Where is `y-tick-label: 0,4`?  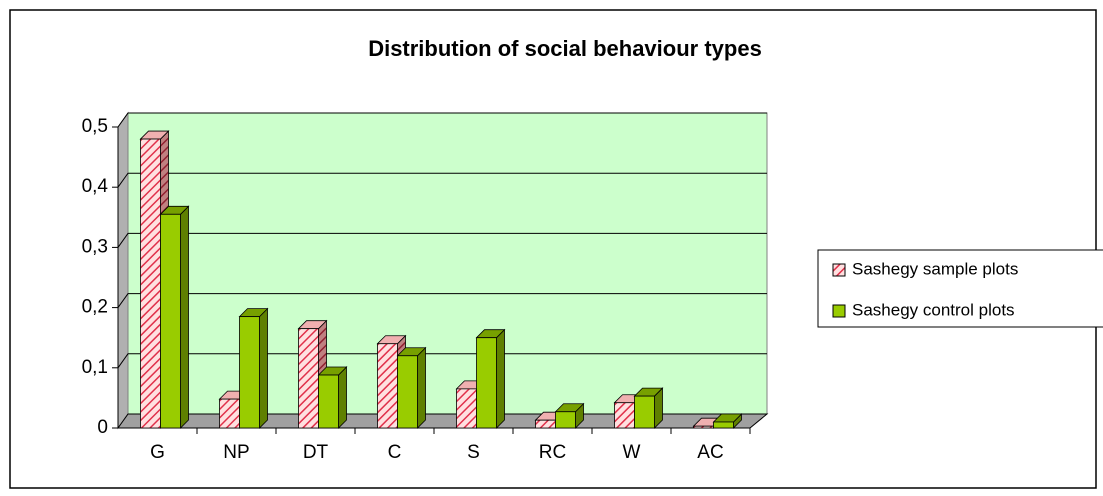
y-tick-label: 0,4 is located at coordinates (95, 186).